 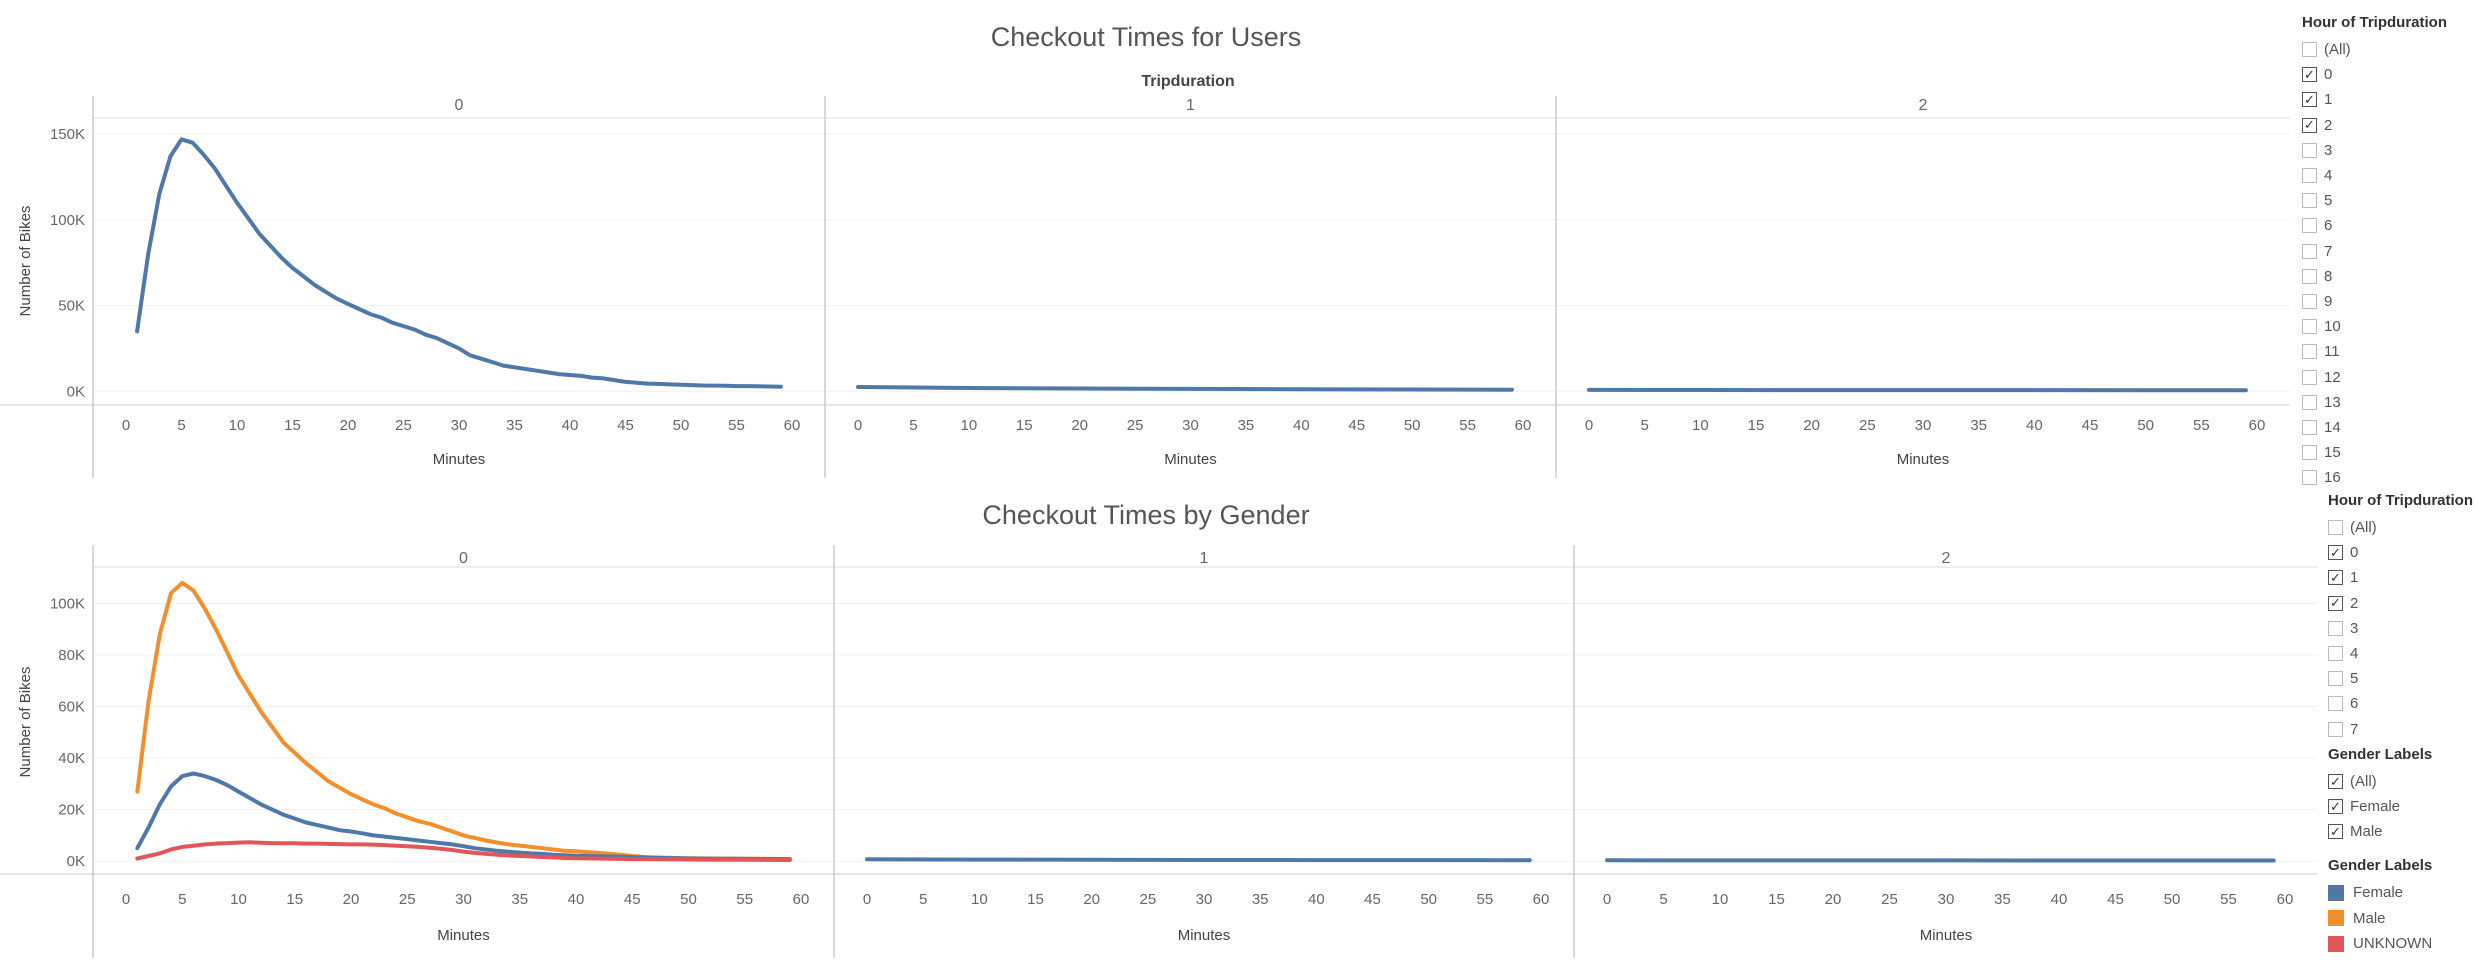 What do you see at coordinates (2407, 893) in the screenshot?
I see `legend-item: Female` at bounding box center [2407, 893].